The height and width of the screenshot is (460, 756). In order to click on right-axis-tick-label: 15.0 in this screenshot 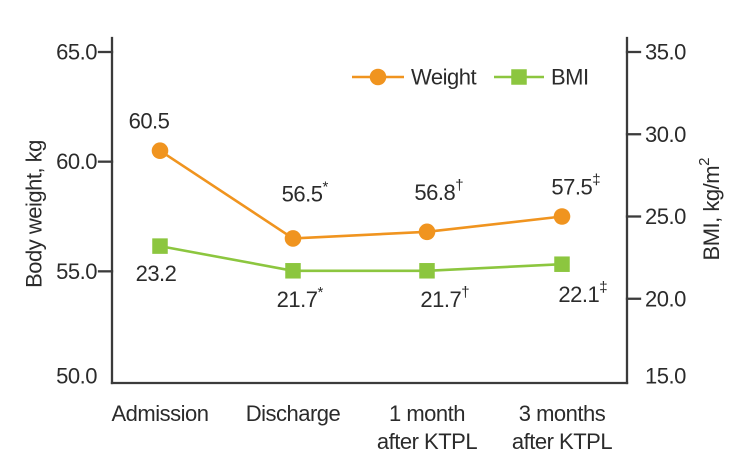, I will do `click(665, 376)`.